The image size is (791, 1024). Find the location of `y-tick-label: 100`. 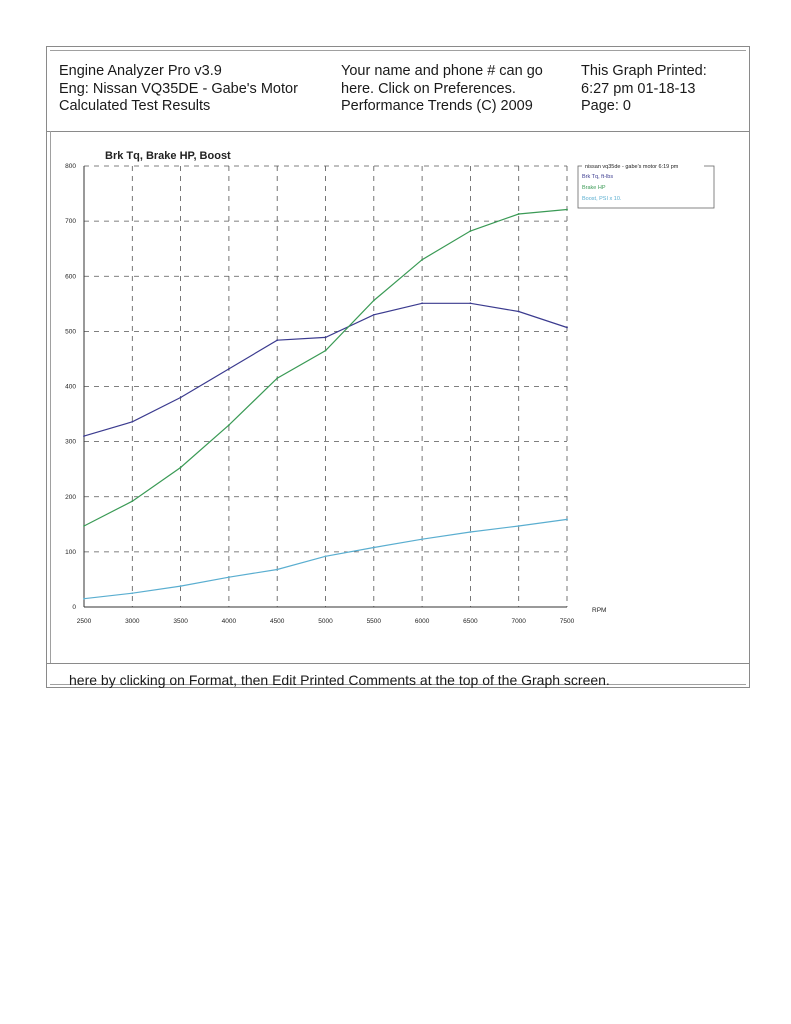

y-tick-label: 100 is located at coordinates (70, 552).